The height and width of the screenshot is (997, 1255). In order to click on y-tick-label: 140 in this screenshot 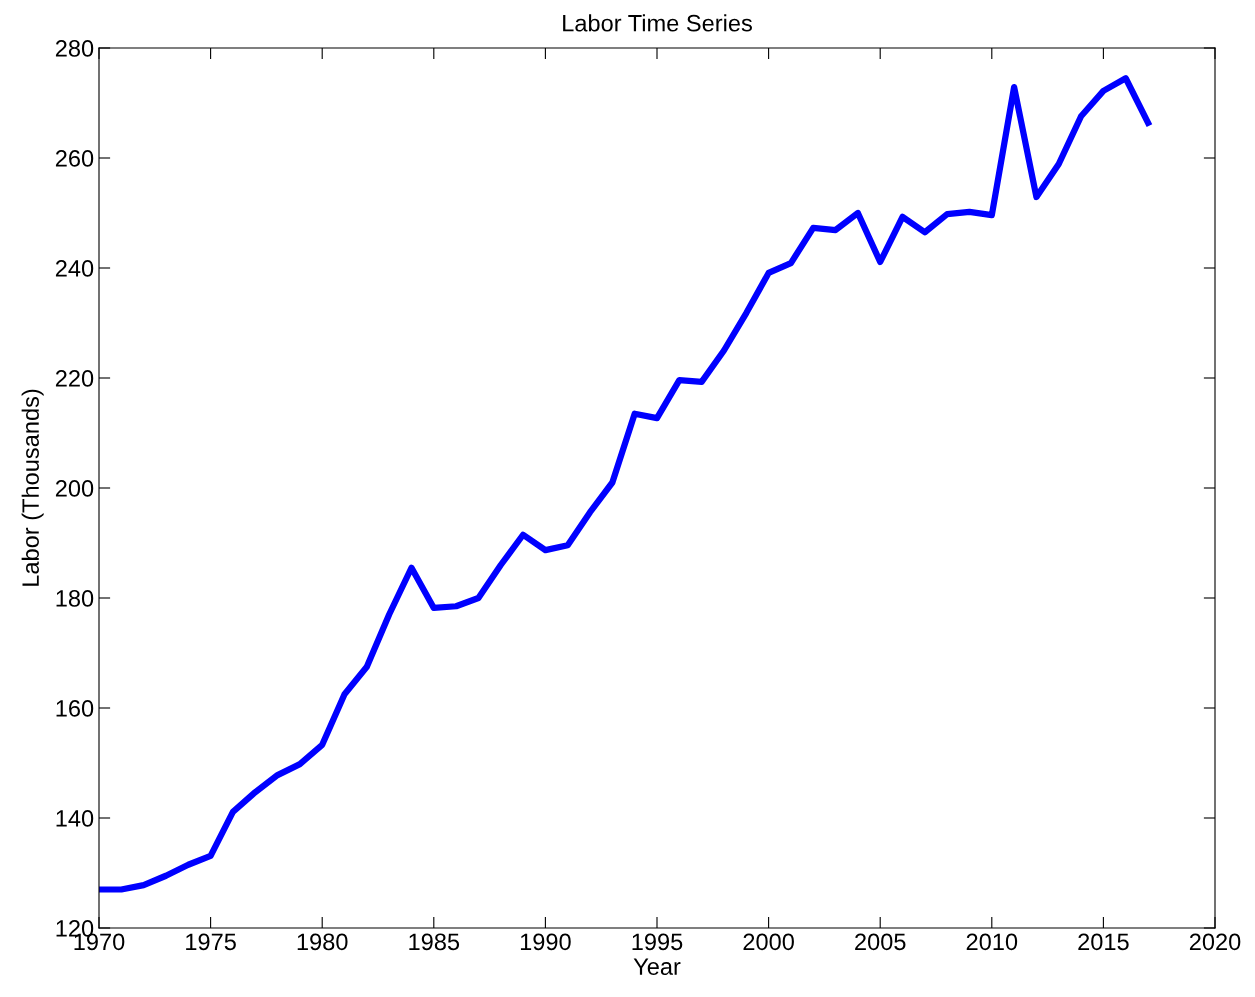, I will do `click(75, 818)`.